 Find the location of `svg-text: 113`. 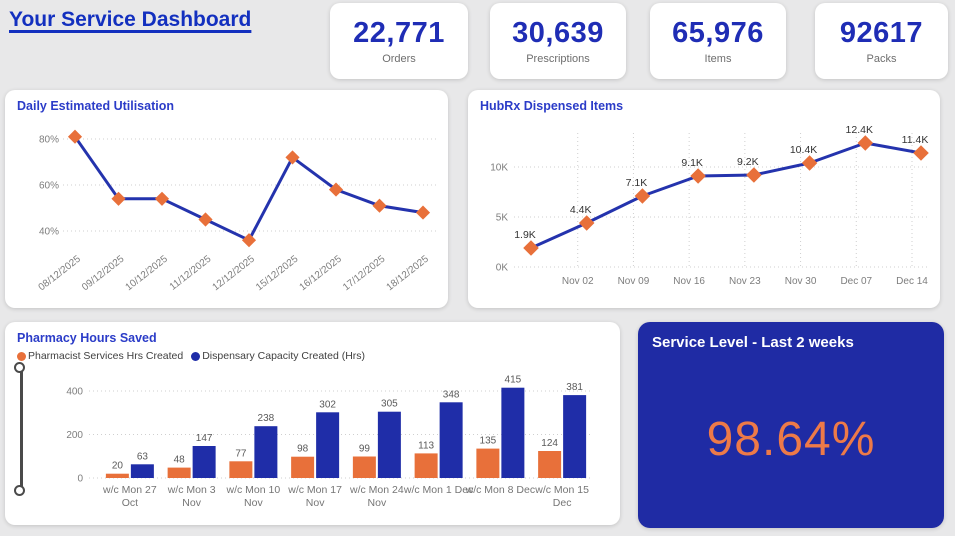

svg-text: 113 is located at coordinates (426, 445).